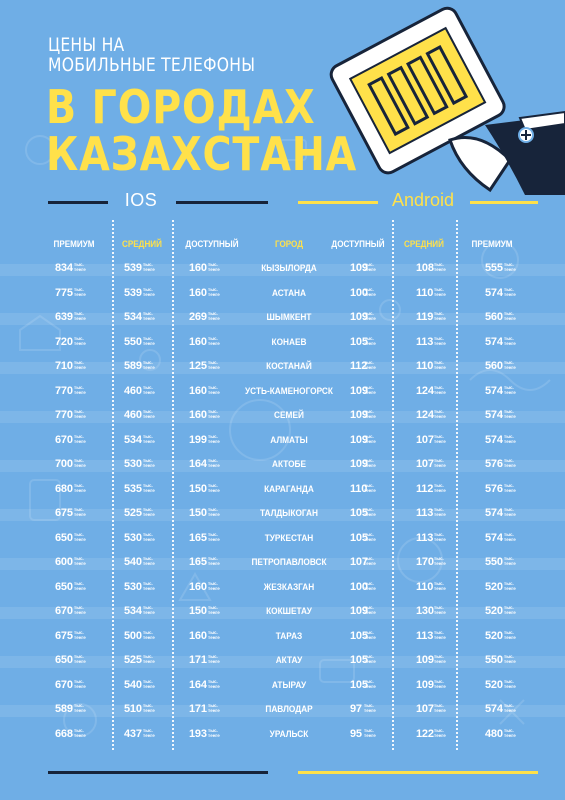 The height and width of the screenshot is (800, 565). Describe the element at coordinates (198, 709) in the screenshot. I see `price-value: 171` at that location.